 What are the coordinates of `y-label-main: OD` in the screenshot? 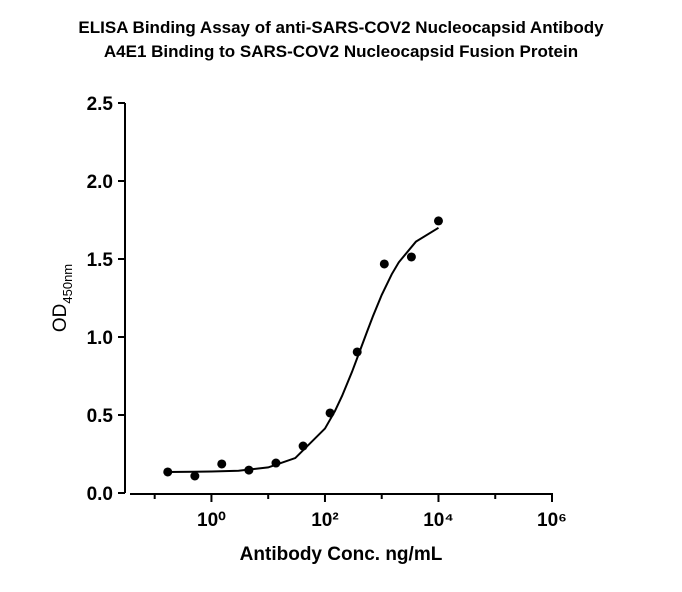 It's located at (60, 318).